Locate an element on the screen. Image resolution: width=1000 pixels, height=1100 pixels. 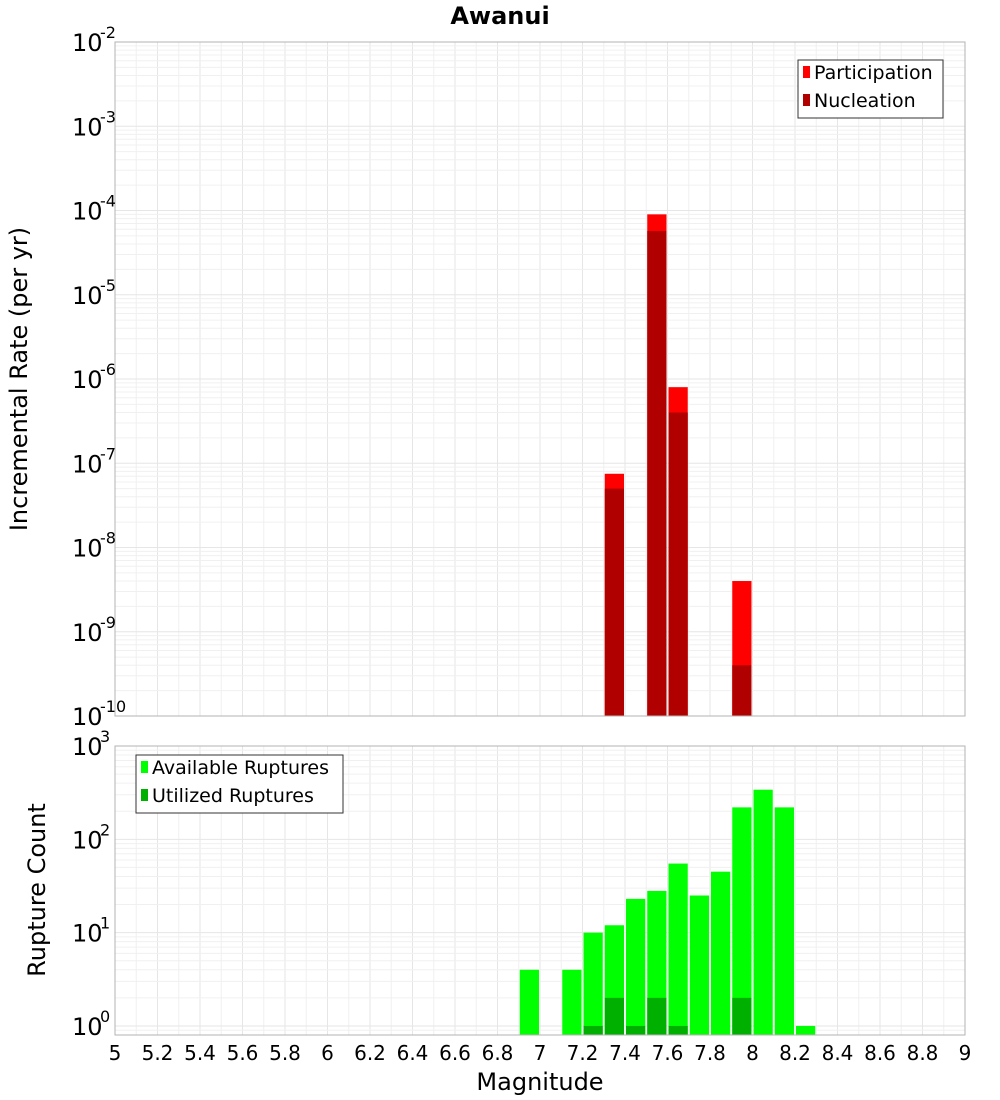
y-tick-exponent: -9 is located at coordinates (108, 622).